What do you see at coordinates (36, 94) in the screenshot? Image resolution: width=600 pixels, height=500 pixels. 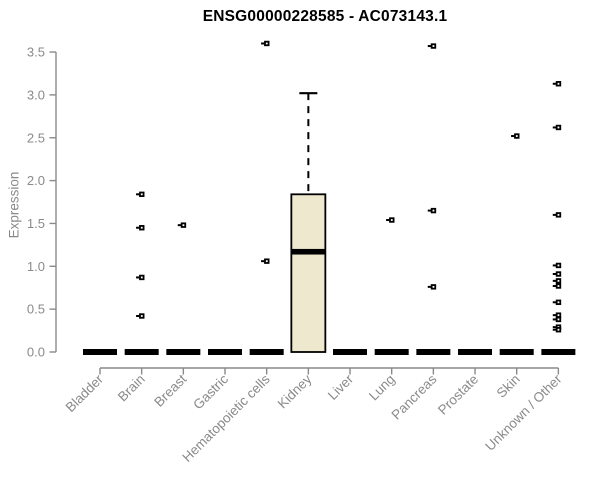 I see `y-tick-label: 3.0` at bounding box center [36, 94].